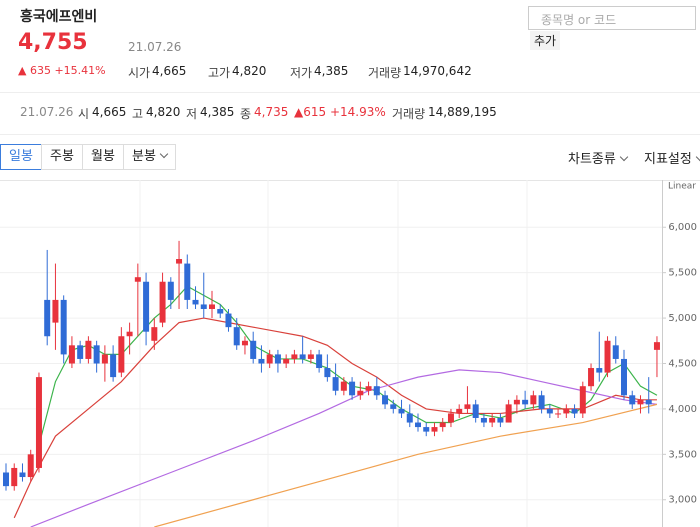 The height and width of the screenshot is (527, 700). What do you see at coordinates (59, 17) in the screenshot?
I see `stock-name: 흥국에프엔비` at bounding box center [59, 17].